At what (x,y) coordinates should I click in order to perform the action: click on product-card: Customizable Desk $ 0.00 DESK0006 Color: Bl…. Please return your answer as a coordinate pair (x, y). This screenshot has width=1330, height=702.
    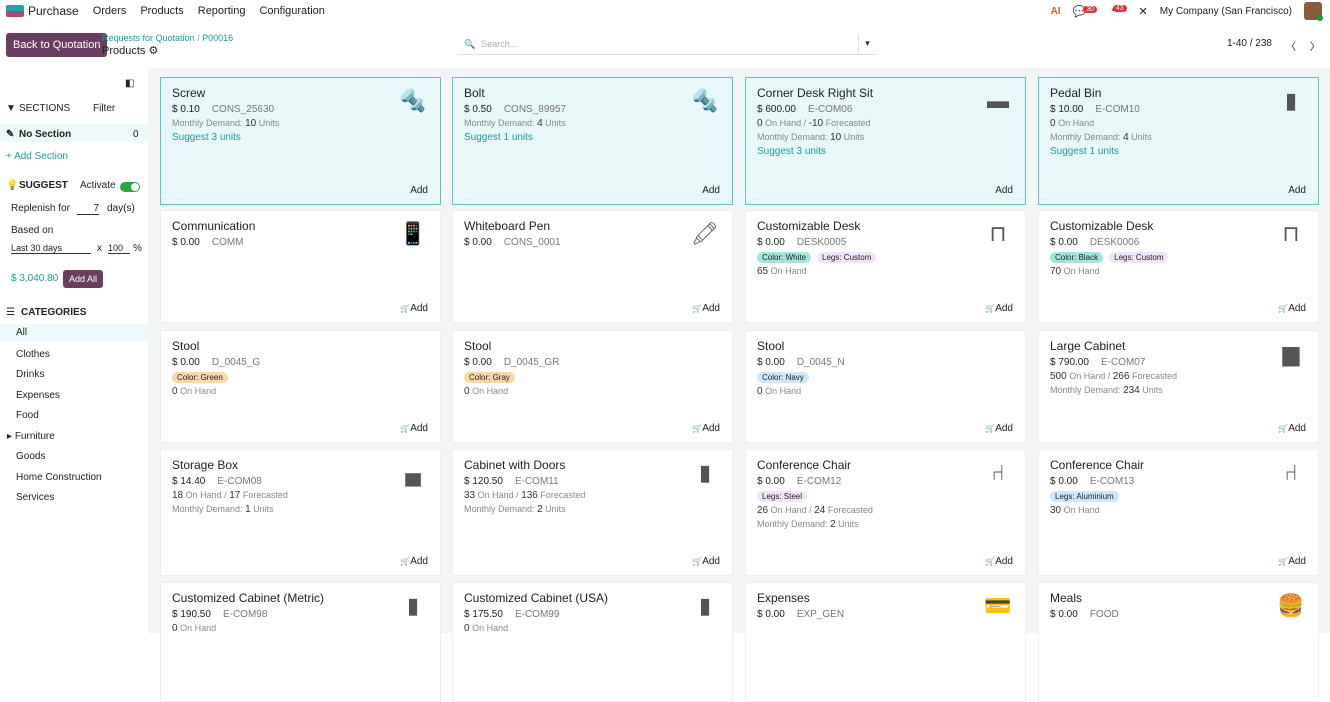
    Looking at the image, I should click on (1178, 266).